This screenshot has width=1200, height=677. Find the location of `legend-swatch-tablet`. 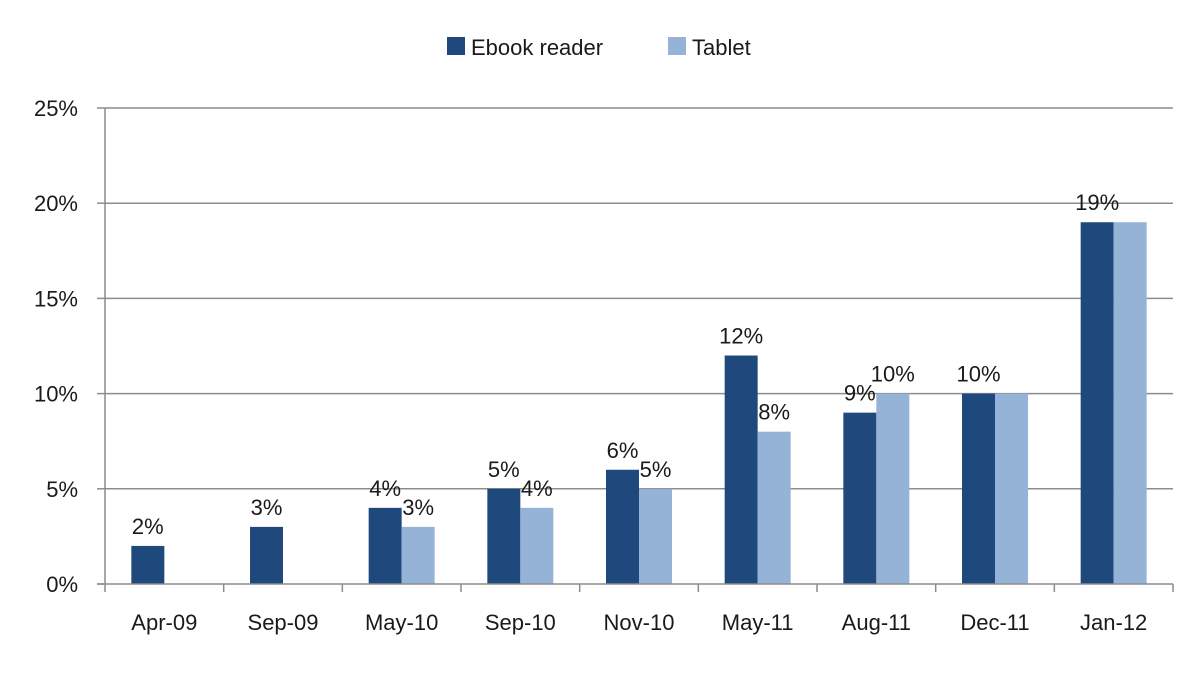

legend-swatch-tablet is located at coordinates (677, 46).